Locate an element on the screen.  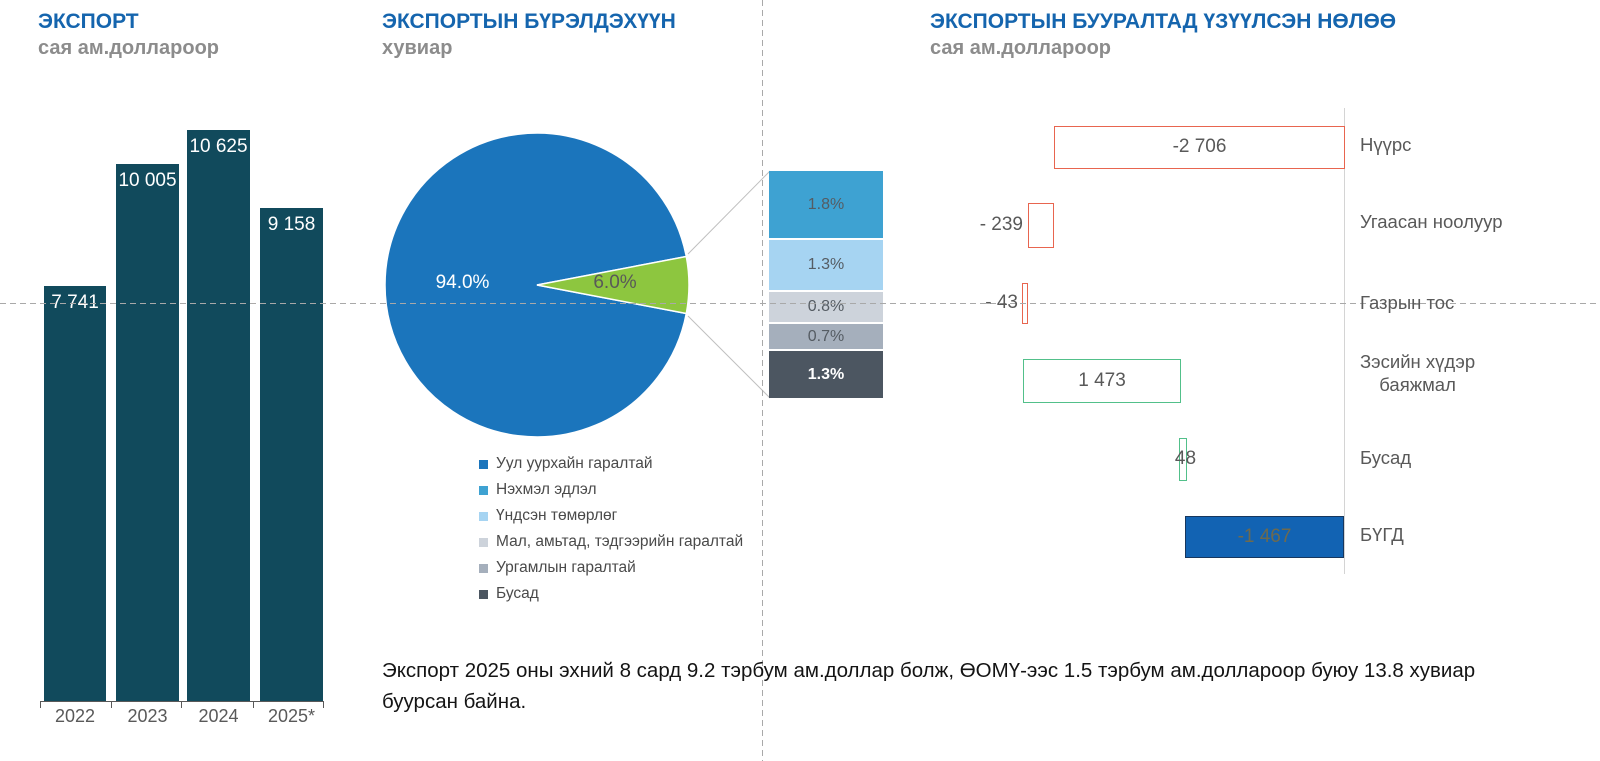
legend-item-mining: Уул уурхайн гаралтай is located at coordinates (611, 464).